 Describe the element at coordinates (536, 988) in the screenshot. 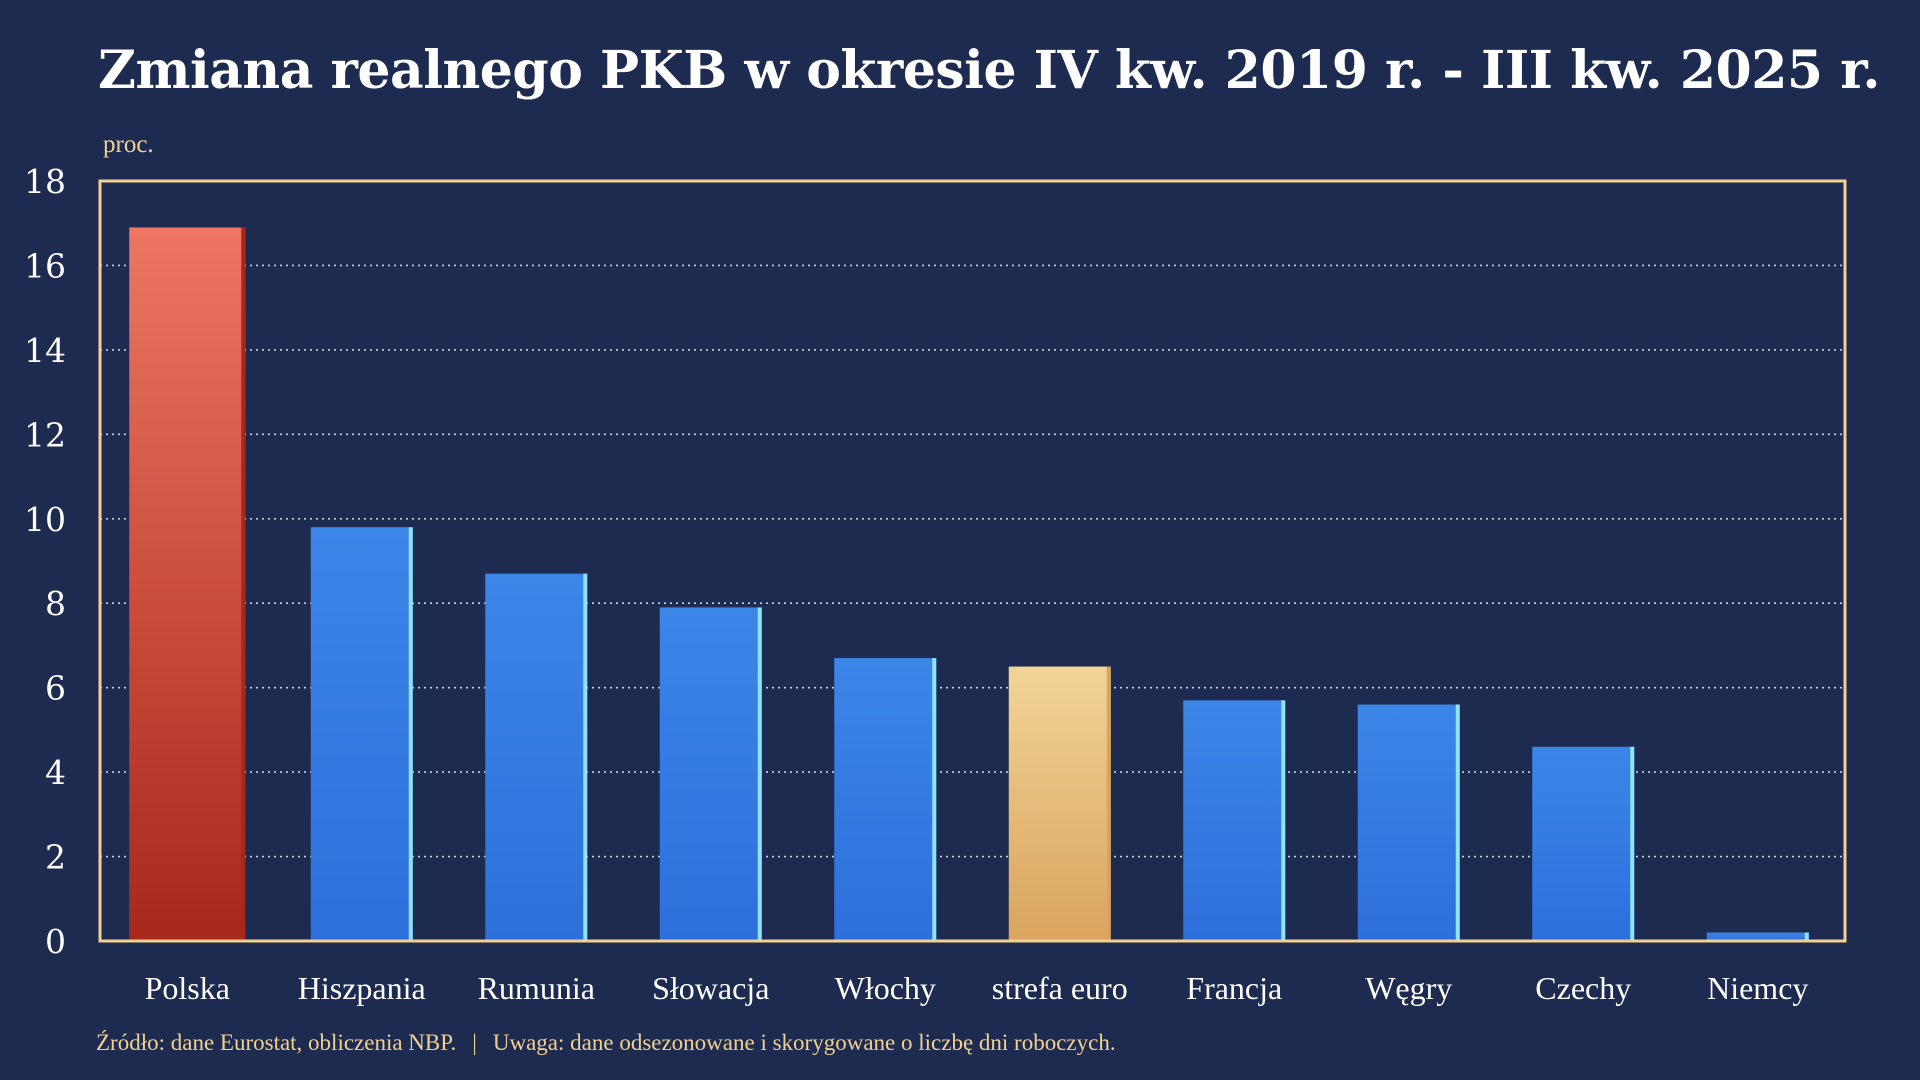

I see `x-tick-label: Rumunia` at that location.